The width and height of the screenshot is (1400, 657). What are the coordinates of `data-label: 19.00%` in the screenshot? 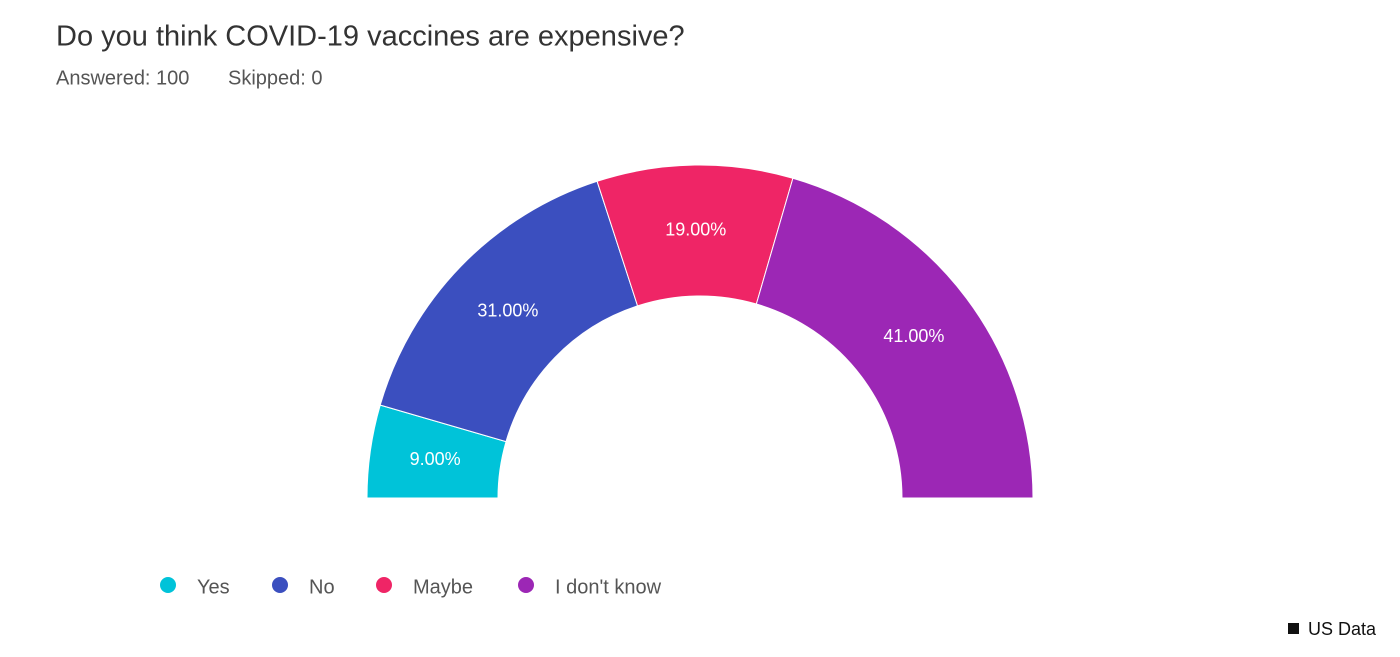 It's located at (695, 229).